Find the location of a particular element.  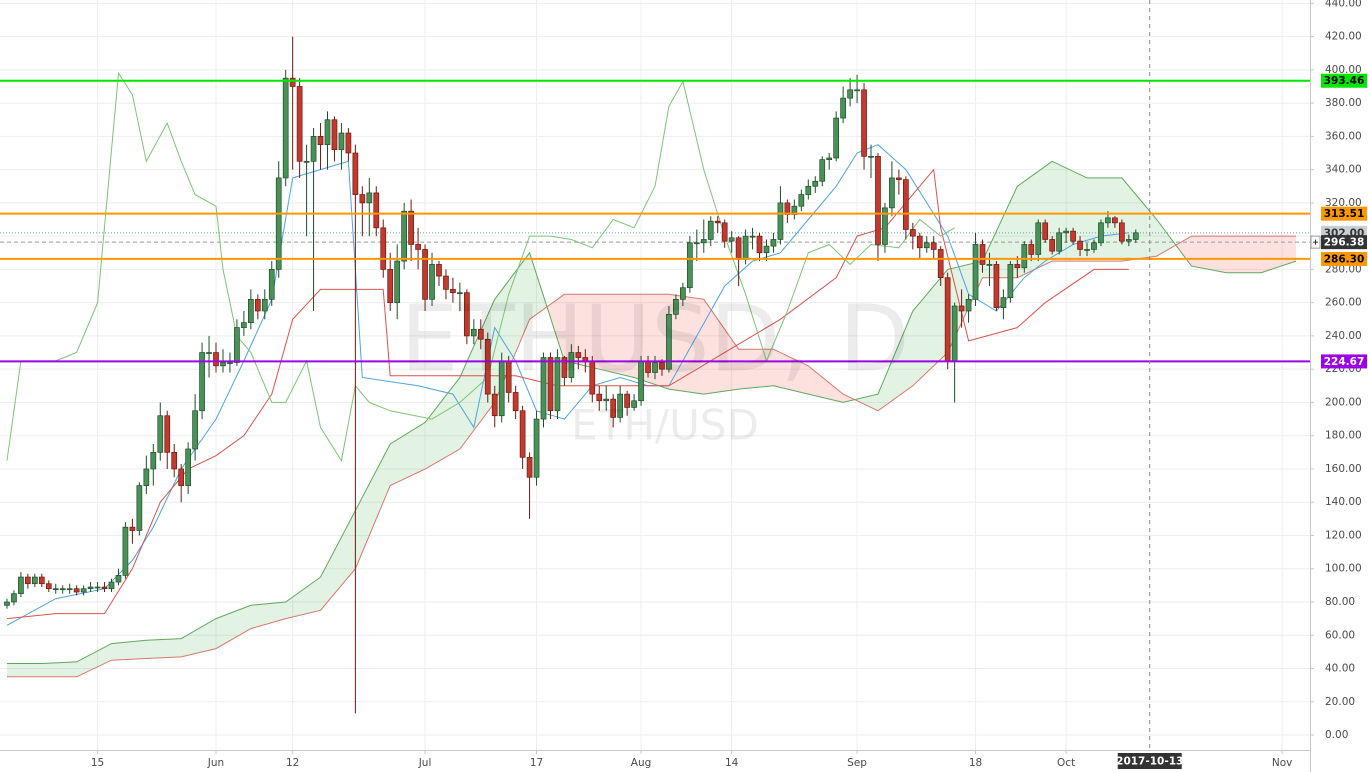

x-tick-label: Jun is located at coordinates (215, 763).